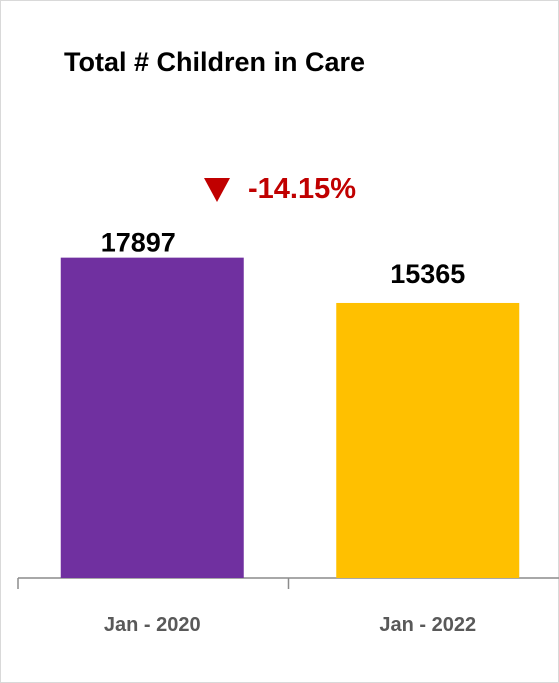  I want to click on change-label: -14.15%, so click(302, 189).